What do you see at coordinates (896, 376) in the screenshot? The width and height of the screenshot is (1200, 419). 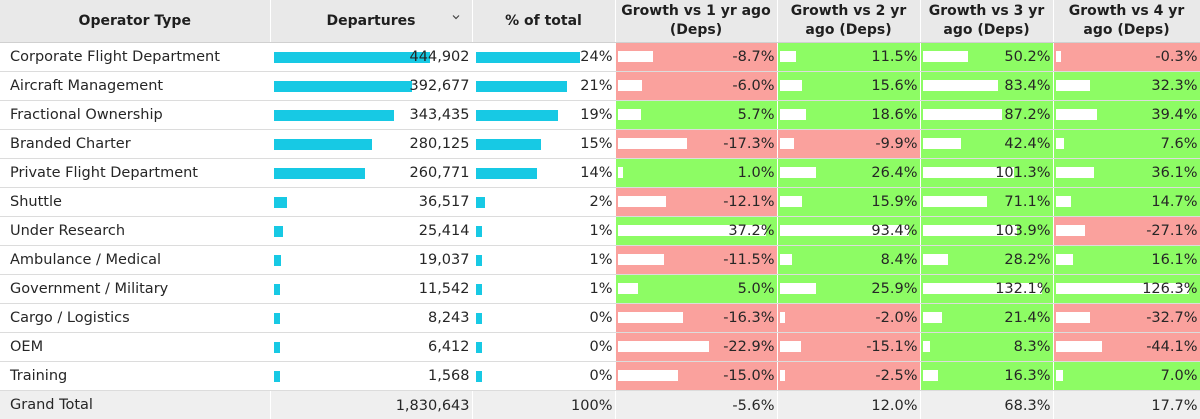 I see `growth-value: -2.5%` at bounding box center [896, 376].